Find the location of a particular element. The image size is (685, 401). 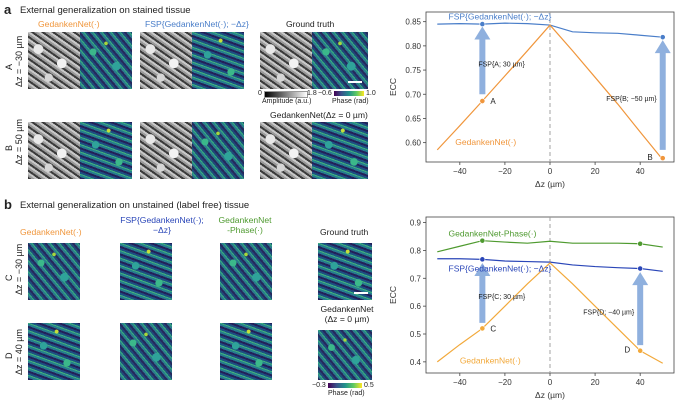

point-label: A is located at coordinates (493, 101).